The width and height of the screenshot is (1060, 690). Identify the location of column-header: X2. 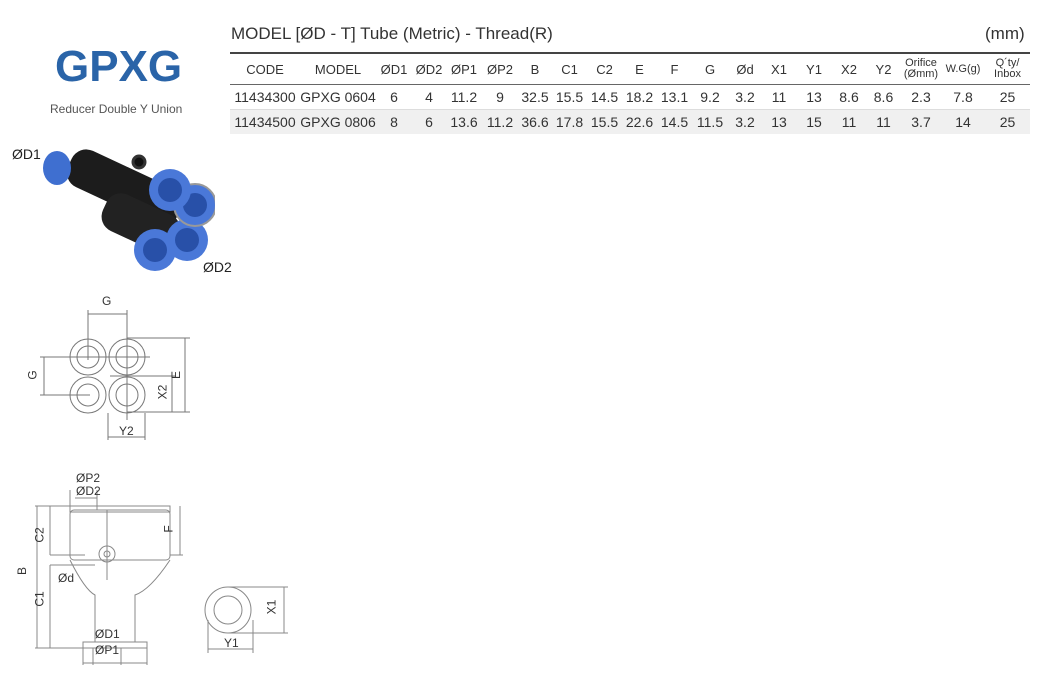
(849, 68).